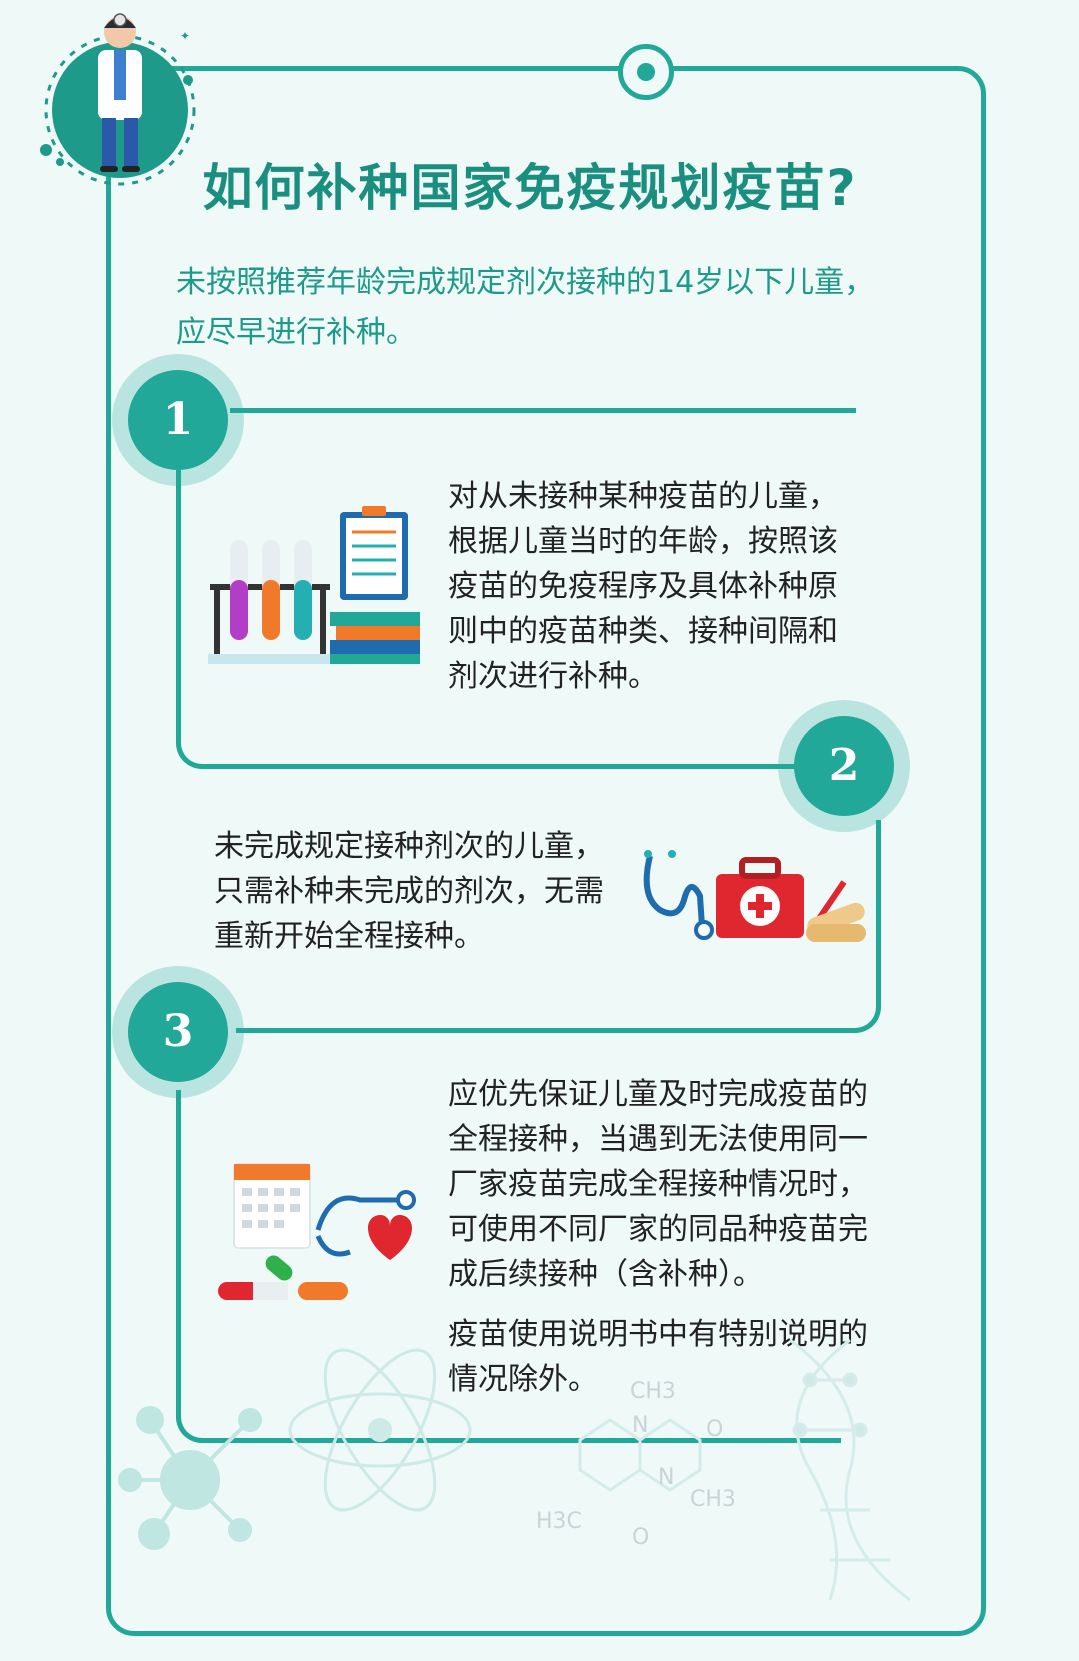 This screenshot has height=1661, width=1079. I want to click on formula-n-b: N, so click(666, 1477).